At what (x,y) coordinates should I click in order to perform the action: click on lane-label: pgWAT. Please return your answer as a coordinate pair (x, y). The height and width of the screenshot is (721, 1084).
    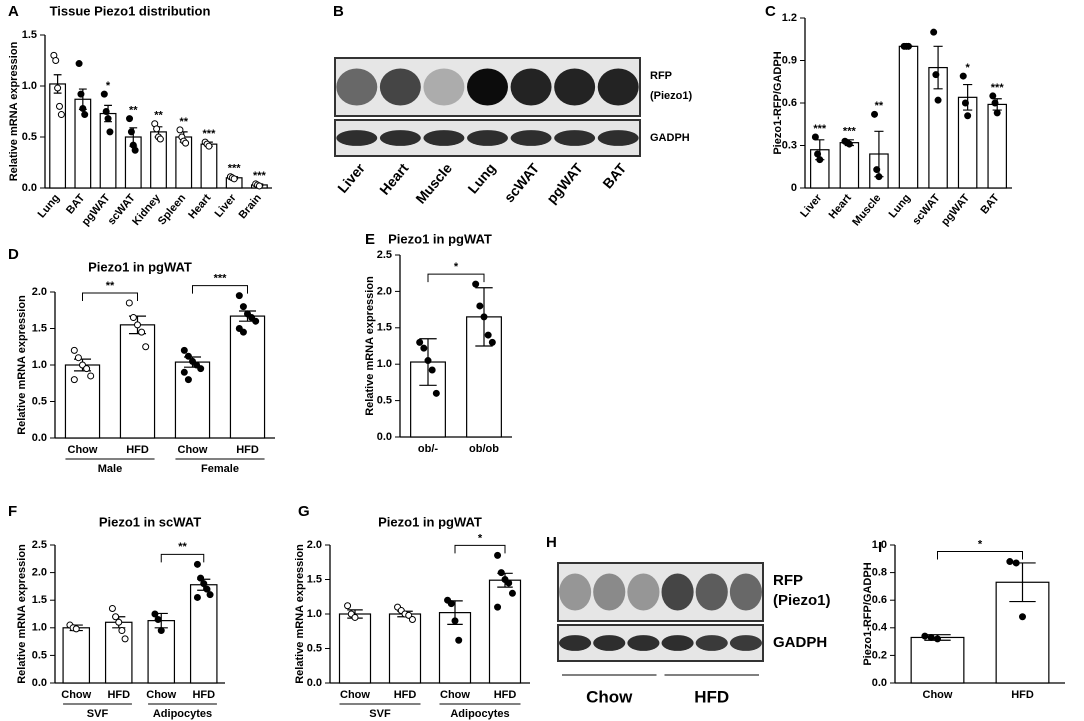
    Looking at the image, I should click on (564, 183).